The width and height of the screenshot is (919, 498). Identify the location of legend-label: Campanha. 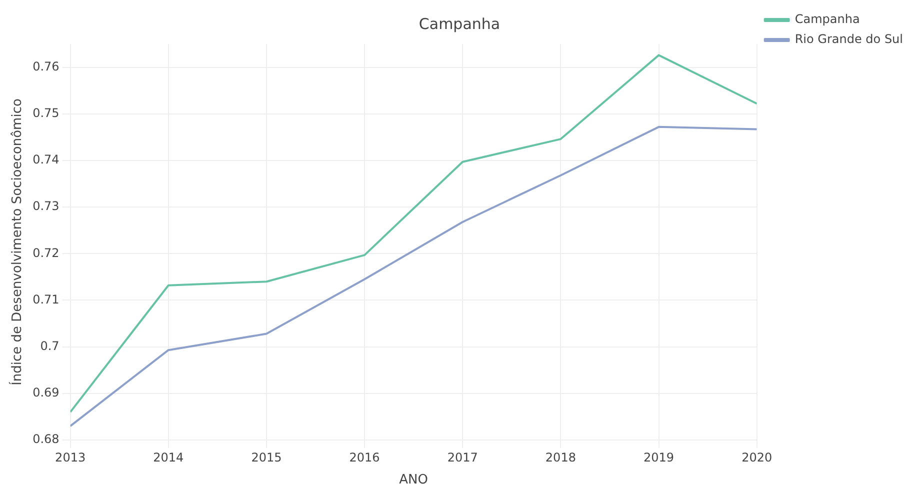
(827, 19).